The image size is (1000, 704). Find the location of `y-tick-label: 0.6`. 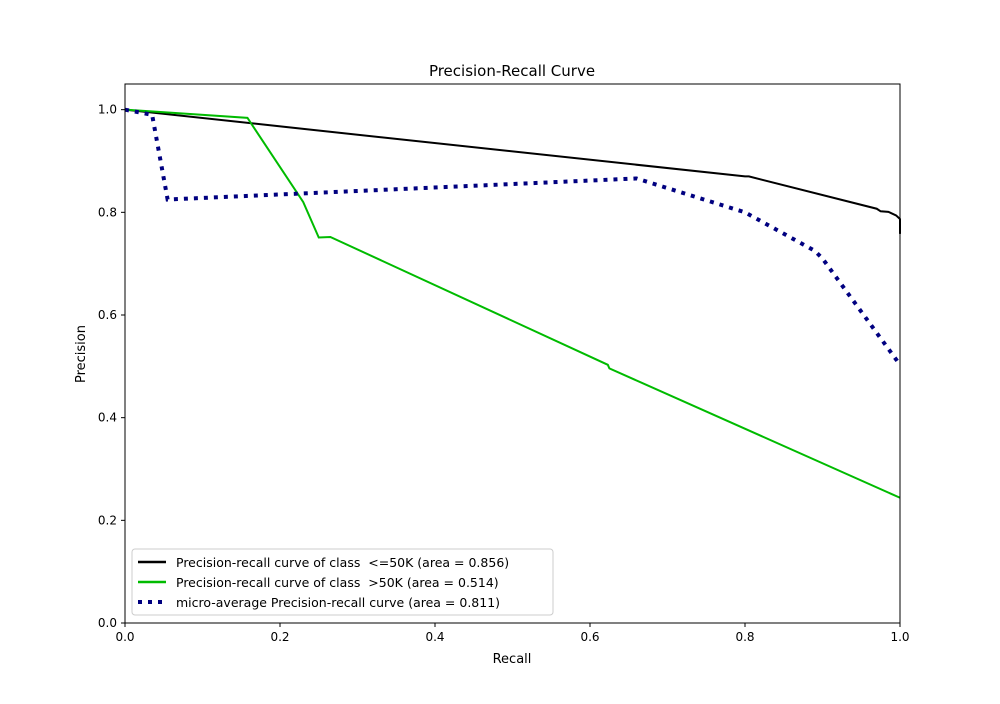

y-tick-label: 0.6 is located at coordinates (107, 315).